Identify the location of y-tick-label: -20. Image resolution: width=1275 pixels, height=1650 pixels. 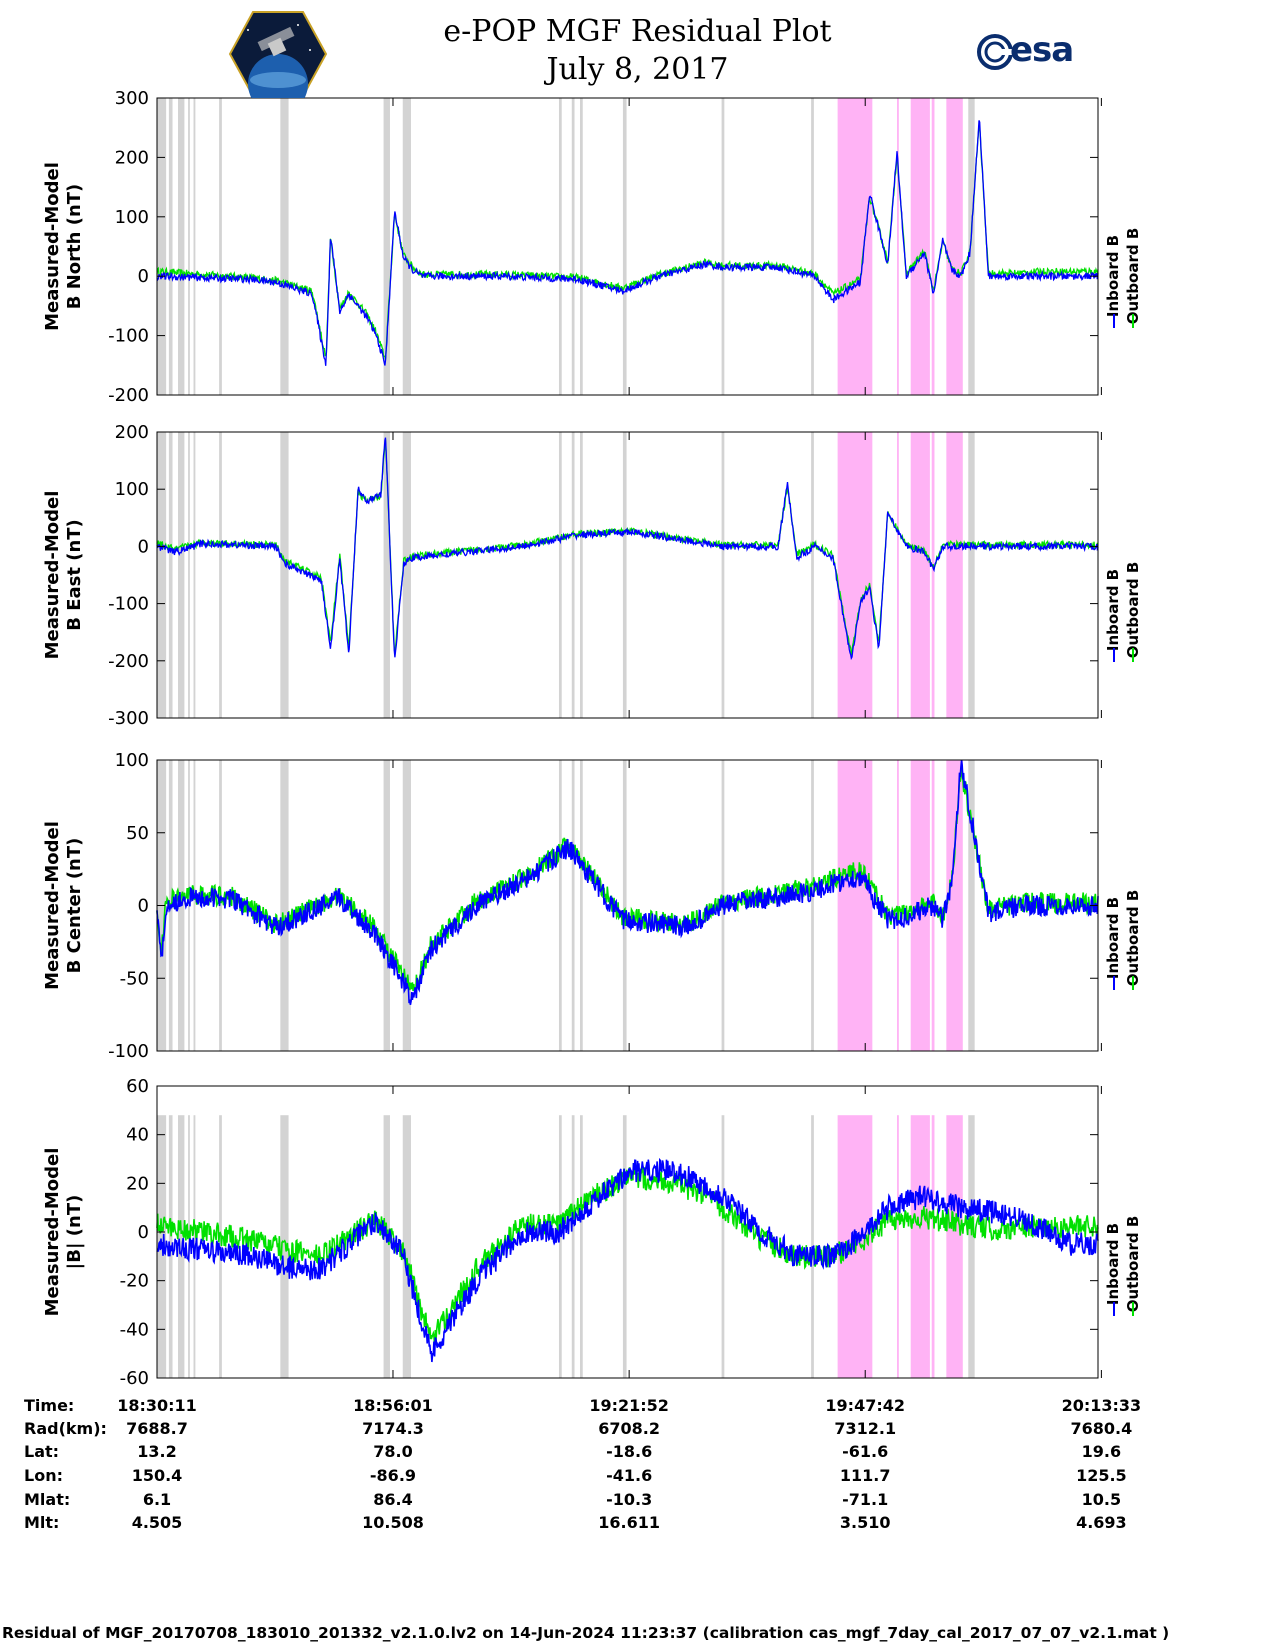
(134, 1281).